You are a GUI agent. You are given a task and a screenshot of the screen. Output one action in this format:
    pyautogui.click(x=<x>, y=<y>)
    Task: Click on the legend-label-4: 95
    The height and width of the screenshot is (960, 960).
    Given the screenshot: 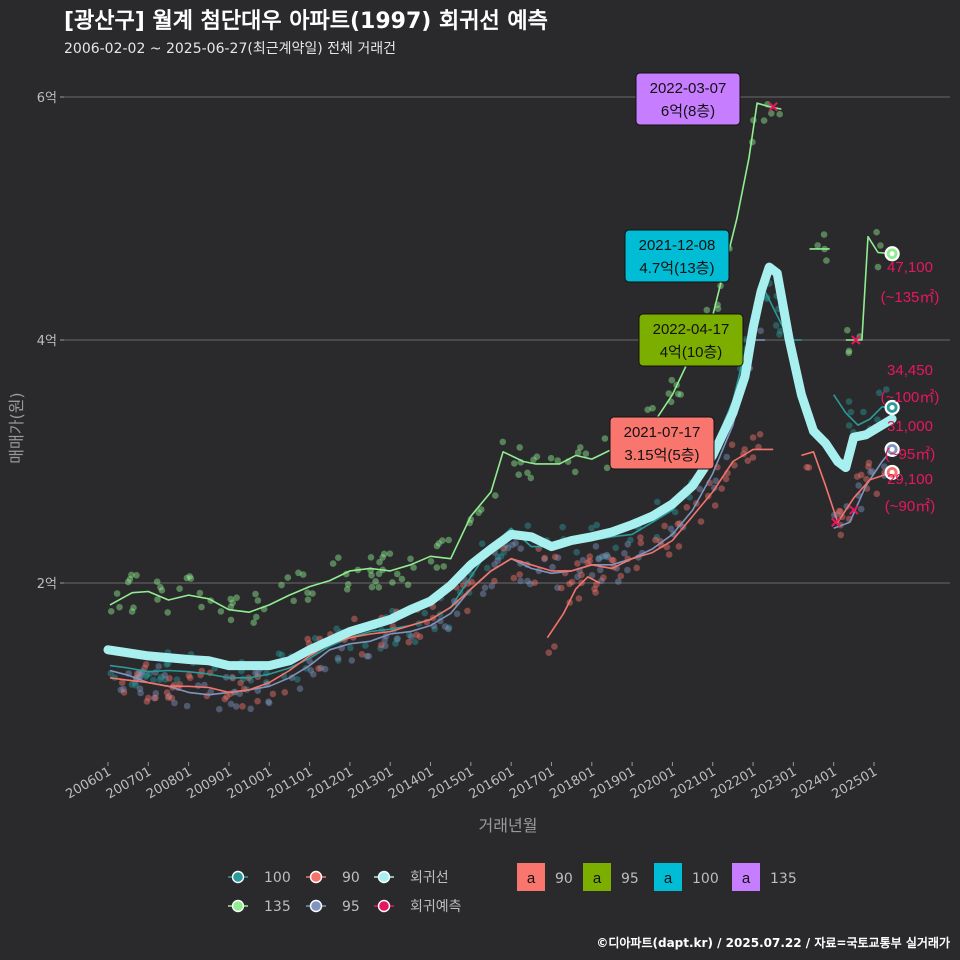 What is the action you would take?
    pyautogui.click(x=351, y=907)
    